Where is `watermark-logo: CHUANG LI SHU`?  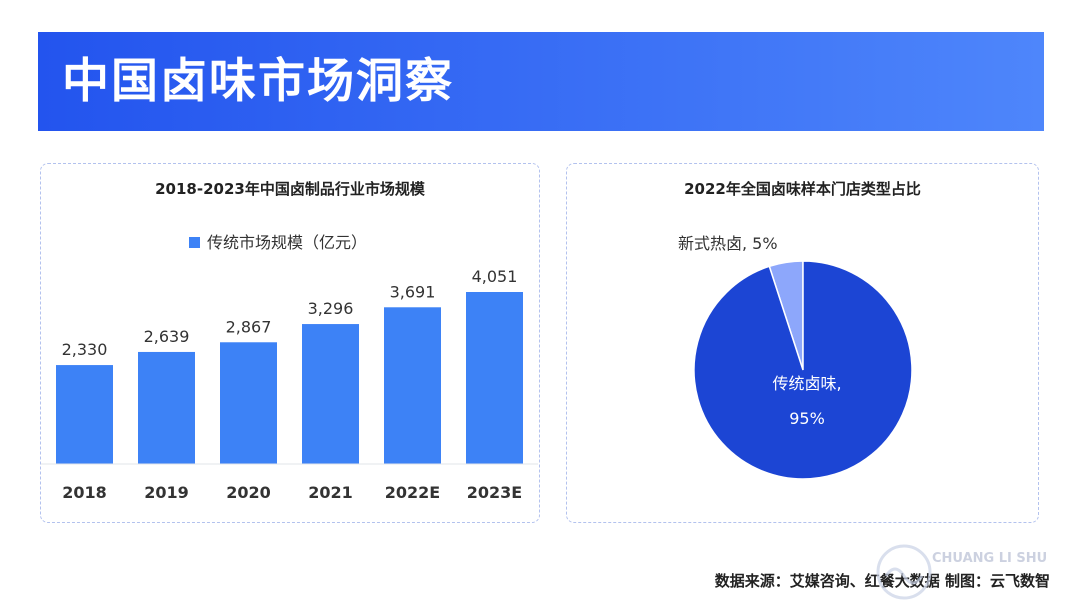 watermark-logo: CHUANG LI SHU is located at coordinates (961, 572).